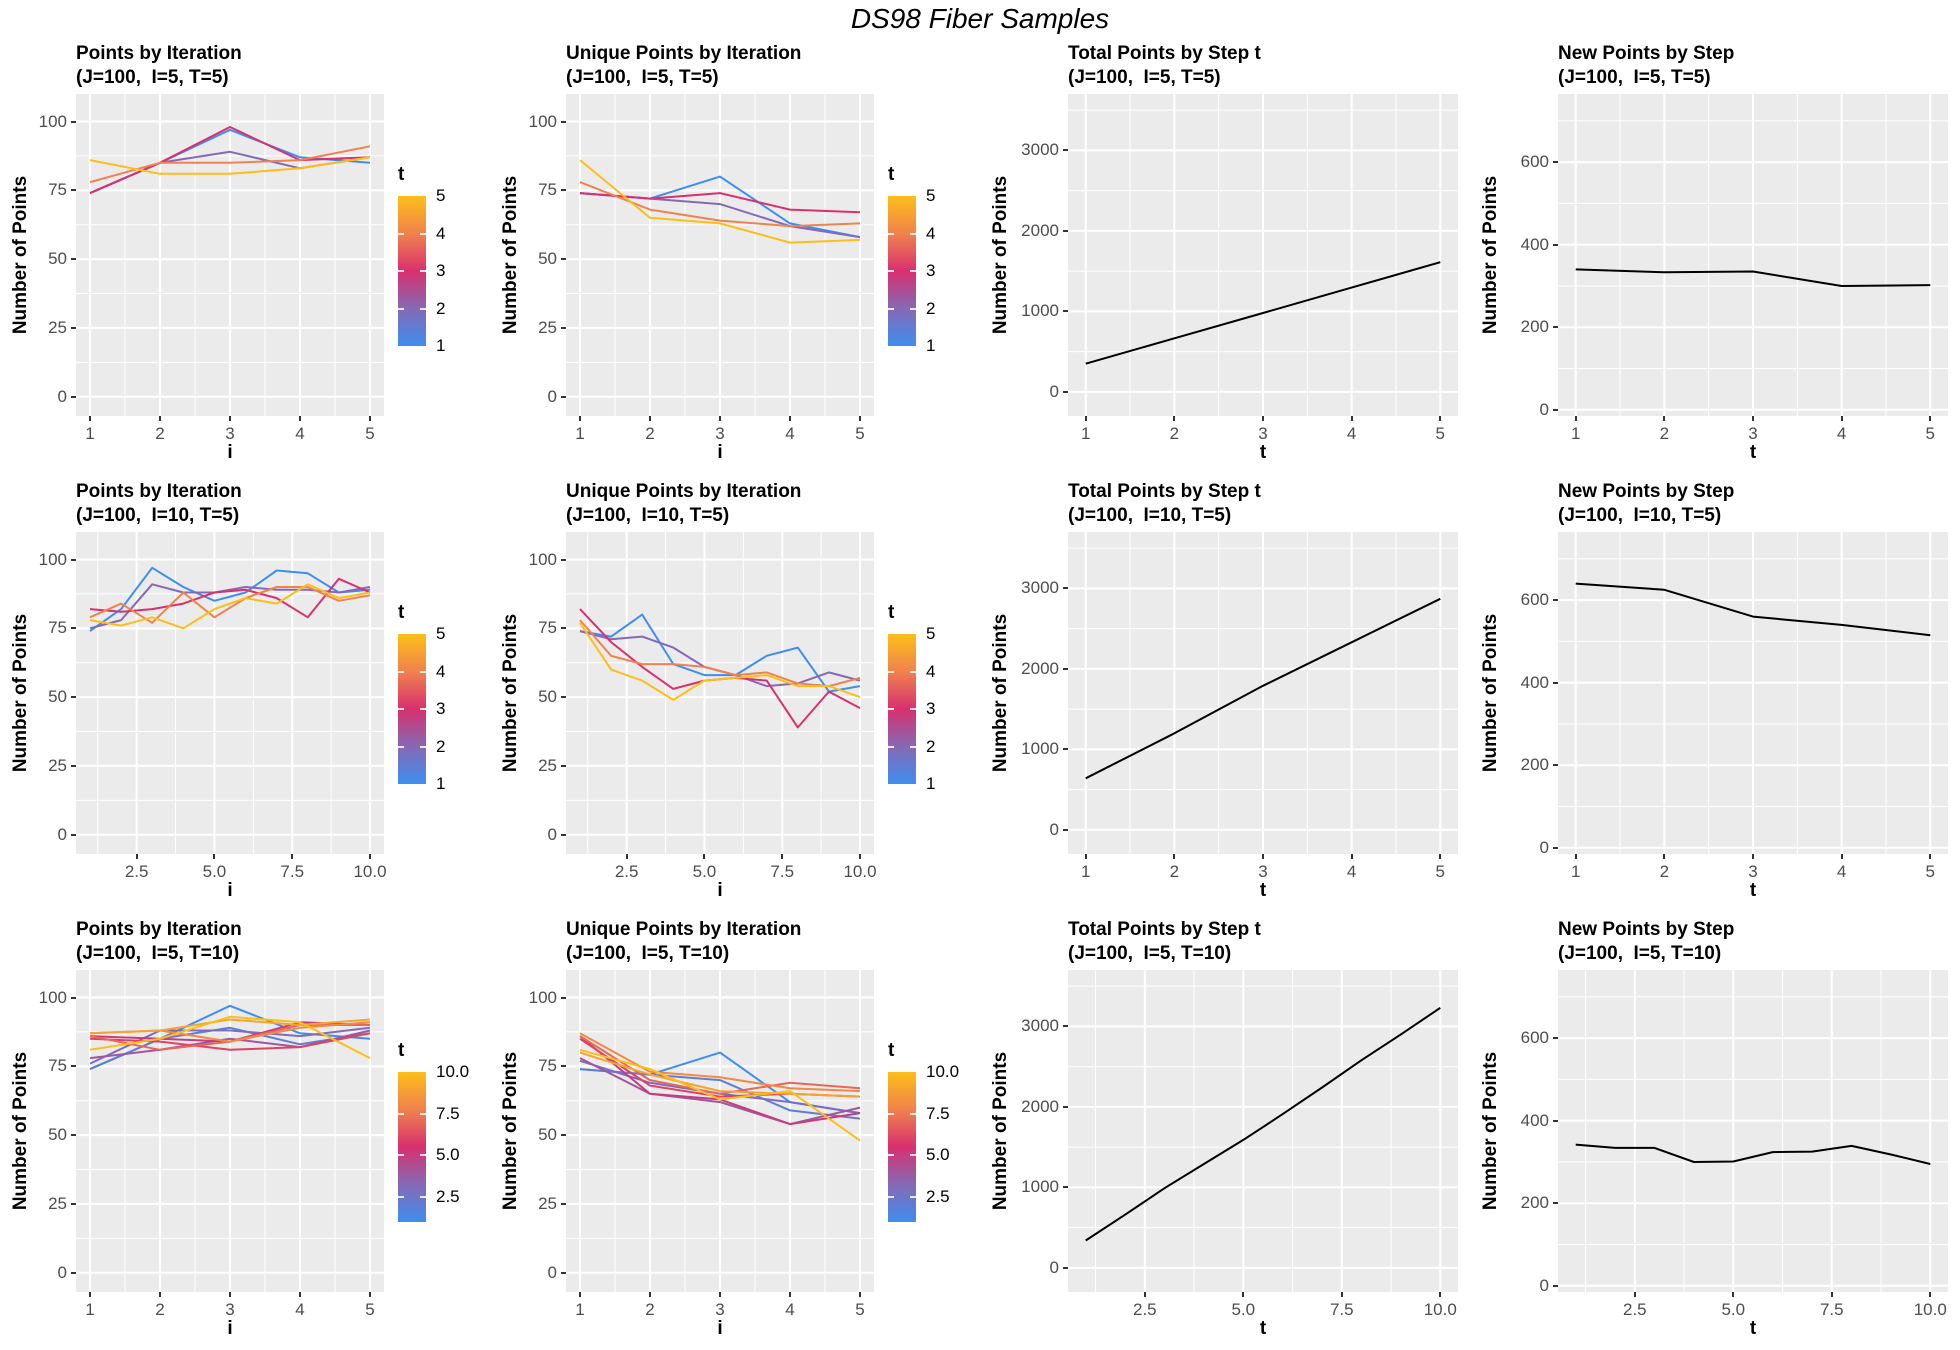 Image resolution: width=1960 pixels, height=1350 pixels. I want to click on series-line, so click(1263, 313).